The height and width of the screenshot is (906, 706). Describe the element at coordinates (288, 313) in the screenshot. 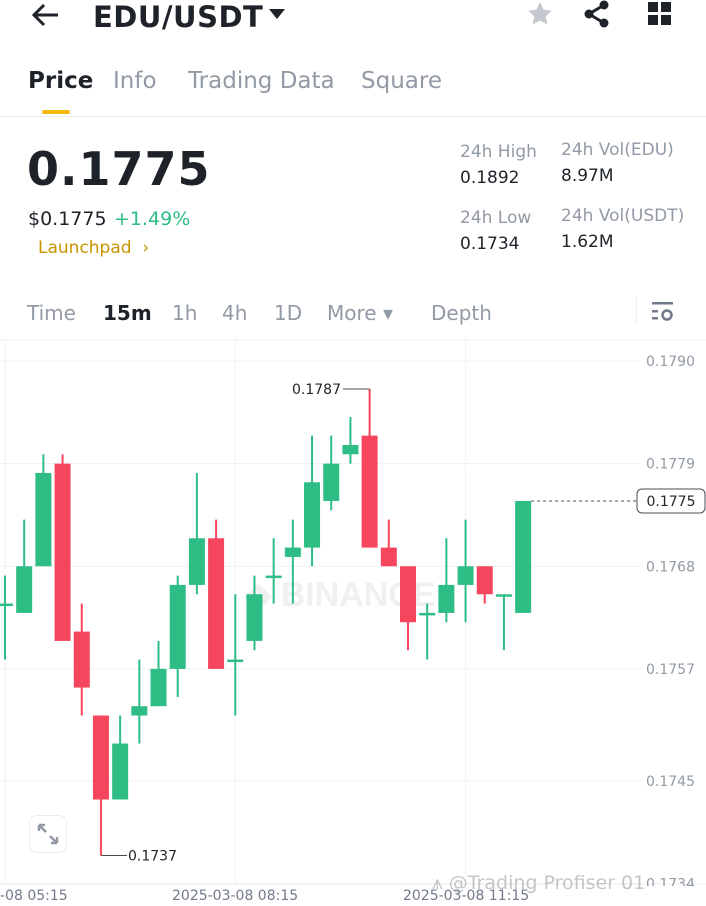

I see `tf-1d: 1D` at that location.